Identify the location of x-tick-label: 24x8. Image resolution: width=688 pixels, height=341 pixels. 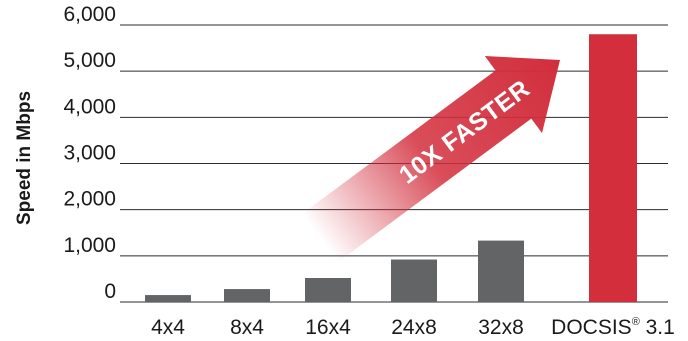
(414, 327).